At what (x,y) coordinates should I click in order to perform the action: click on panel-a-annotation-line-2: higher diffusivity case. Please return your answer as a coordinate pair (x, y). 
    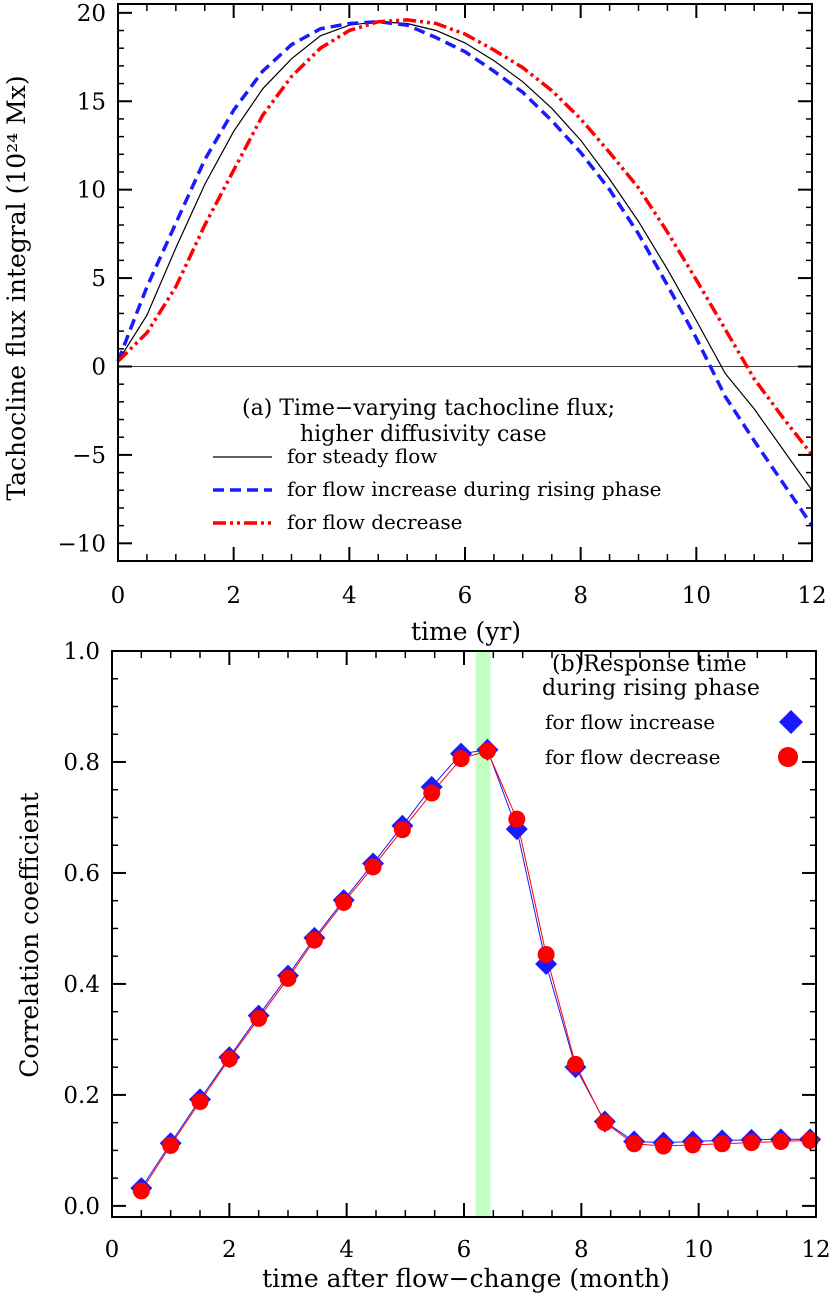
    Looking at the image, I should click on (423, 434).